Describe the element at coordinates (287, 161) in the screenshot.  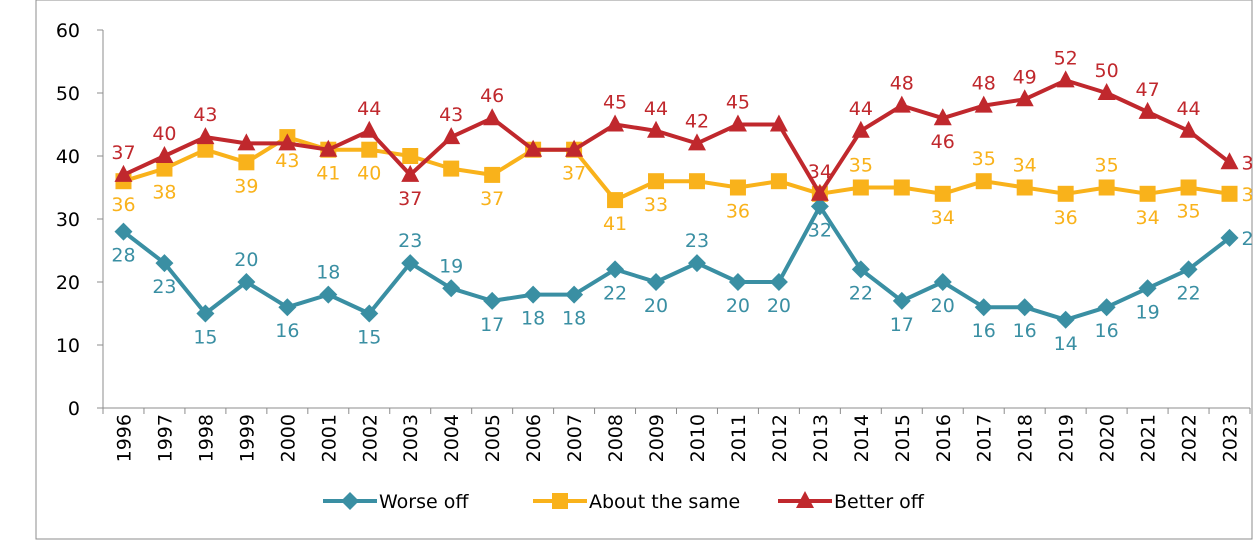
I see `data-label-about-the-same: 43` at that location.